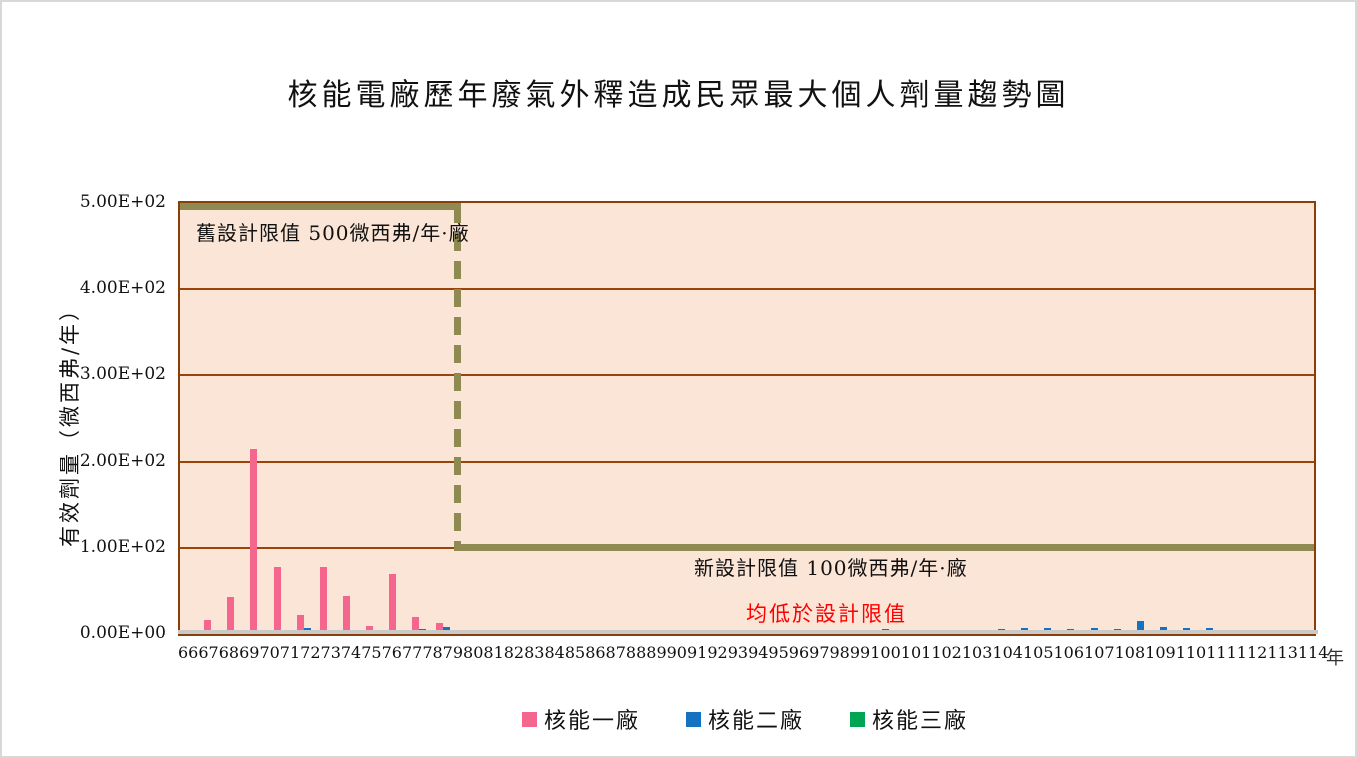  What do you see at coordinates (885, 652) in the screenshot?
I see `x-tick-label: 100` at bounding box center [885, 652].